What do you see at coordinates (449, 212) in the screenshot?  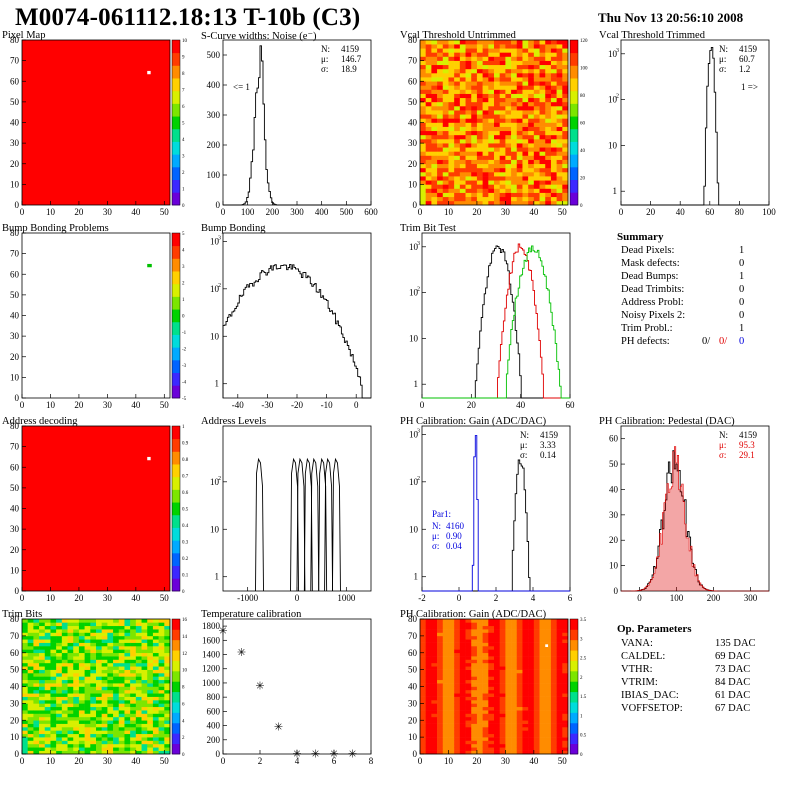 I see `x-tick-label: 10` at bounding box center [449, 212].